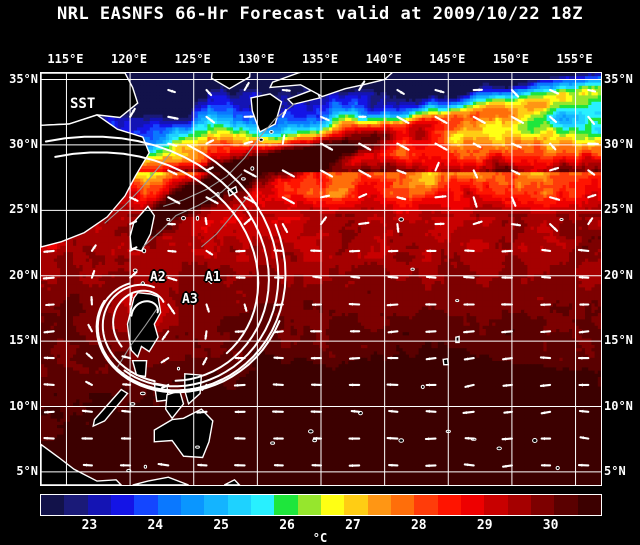 This screenshot has height=545, width=640. I want to click on colorbar, so click(321, 505).